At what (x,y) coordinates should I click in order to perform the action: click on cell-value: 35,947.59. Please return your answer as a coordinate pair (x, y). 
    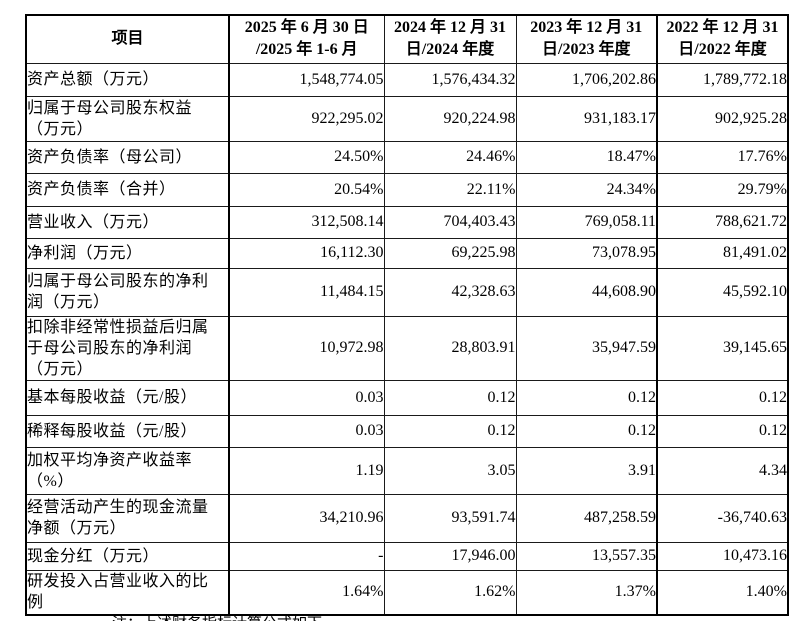
    Looking at the image, I should click on (586, 348).